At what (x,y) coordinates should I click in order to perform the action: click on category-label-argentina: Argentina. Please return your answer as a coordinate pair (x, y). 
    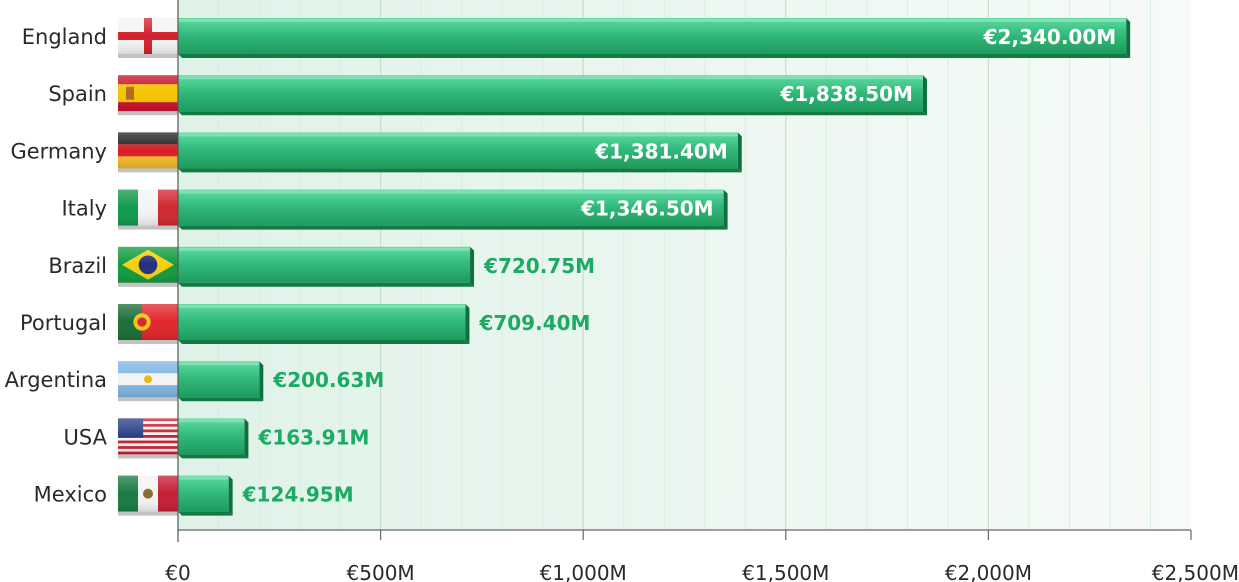
    Looking at the image, I should click on (56, 380).